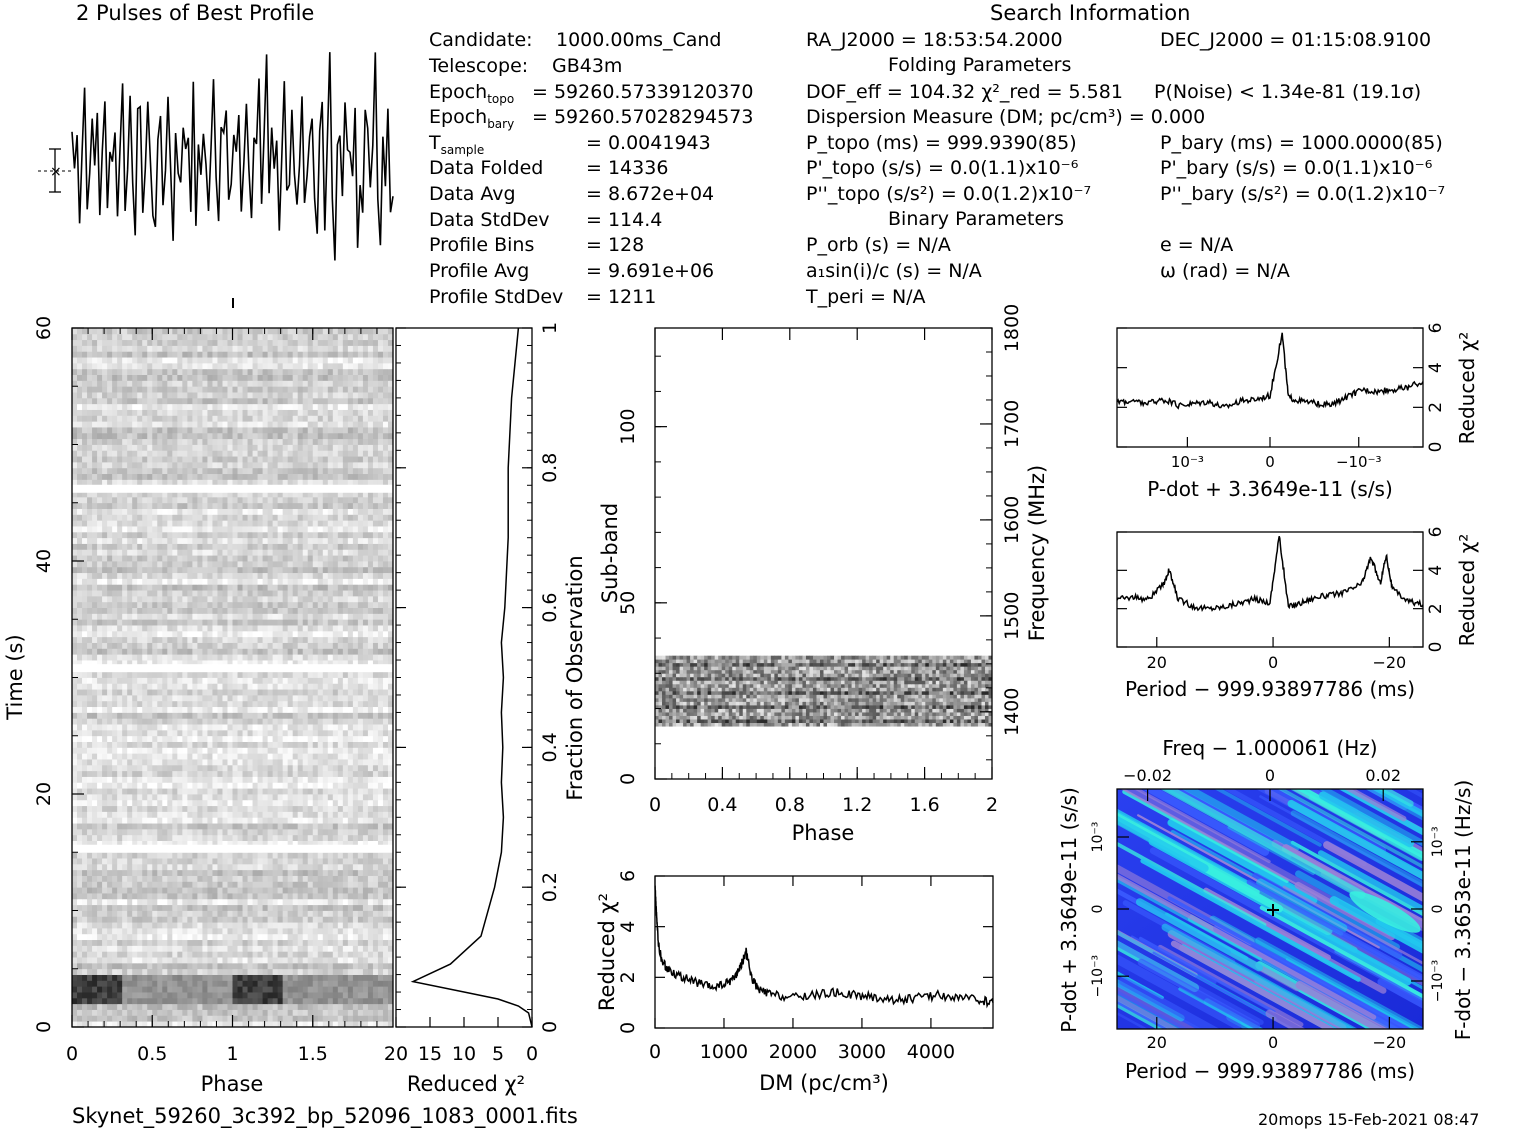 Image resolution: width=1517 pixels, height=1133 pixels. What do you see at coordinates (941, 143) in the screenshot?
I see `p-topo-value: P_topo (ms) = 999.9390(85)` at bounding box center [941, 143].